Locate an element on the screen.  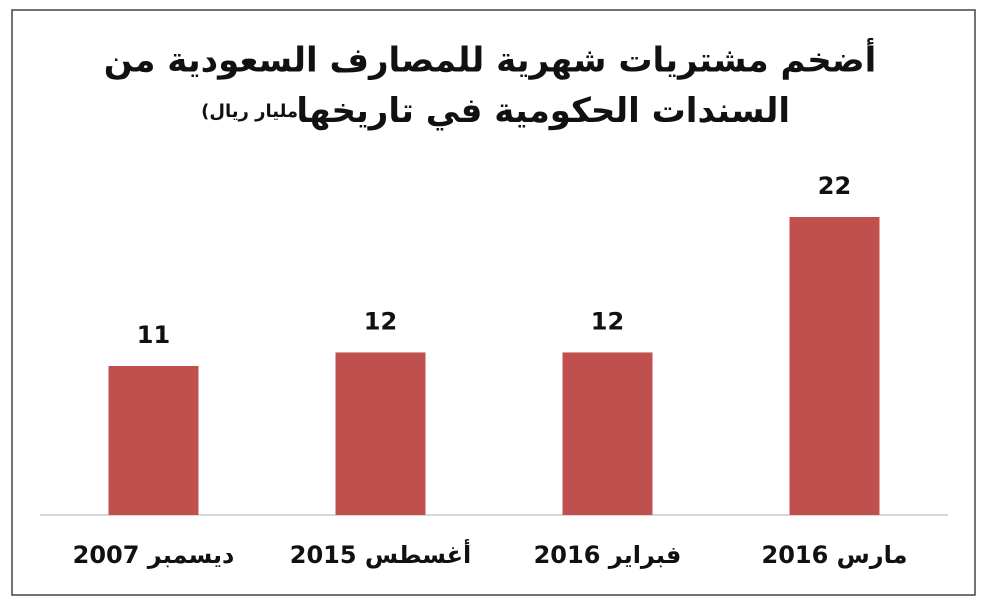
value-label: 11 is located at coordinates (153, 335).